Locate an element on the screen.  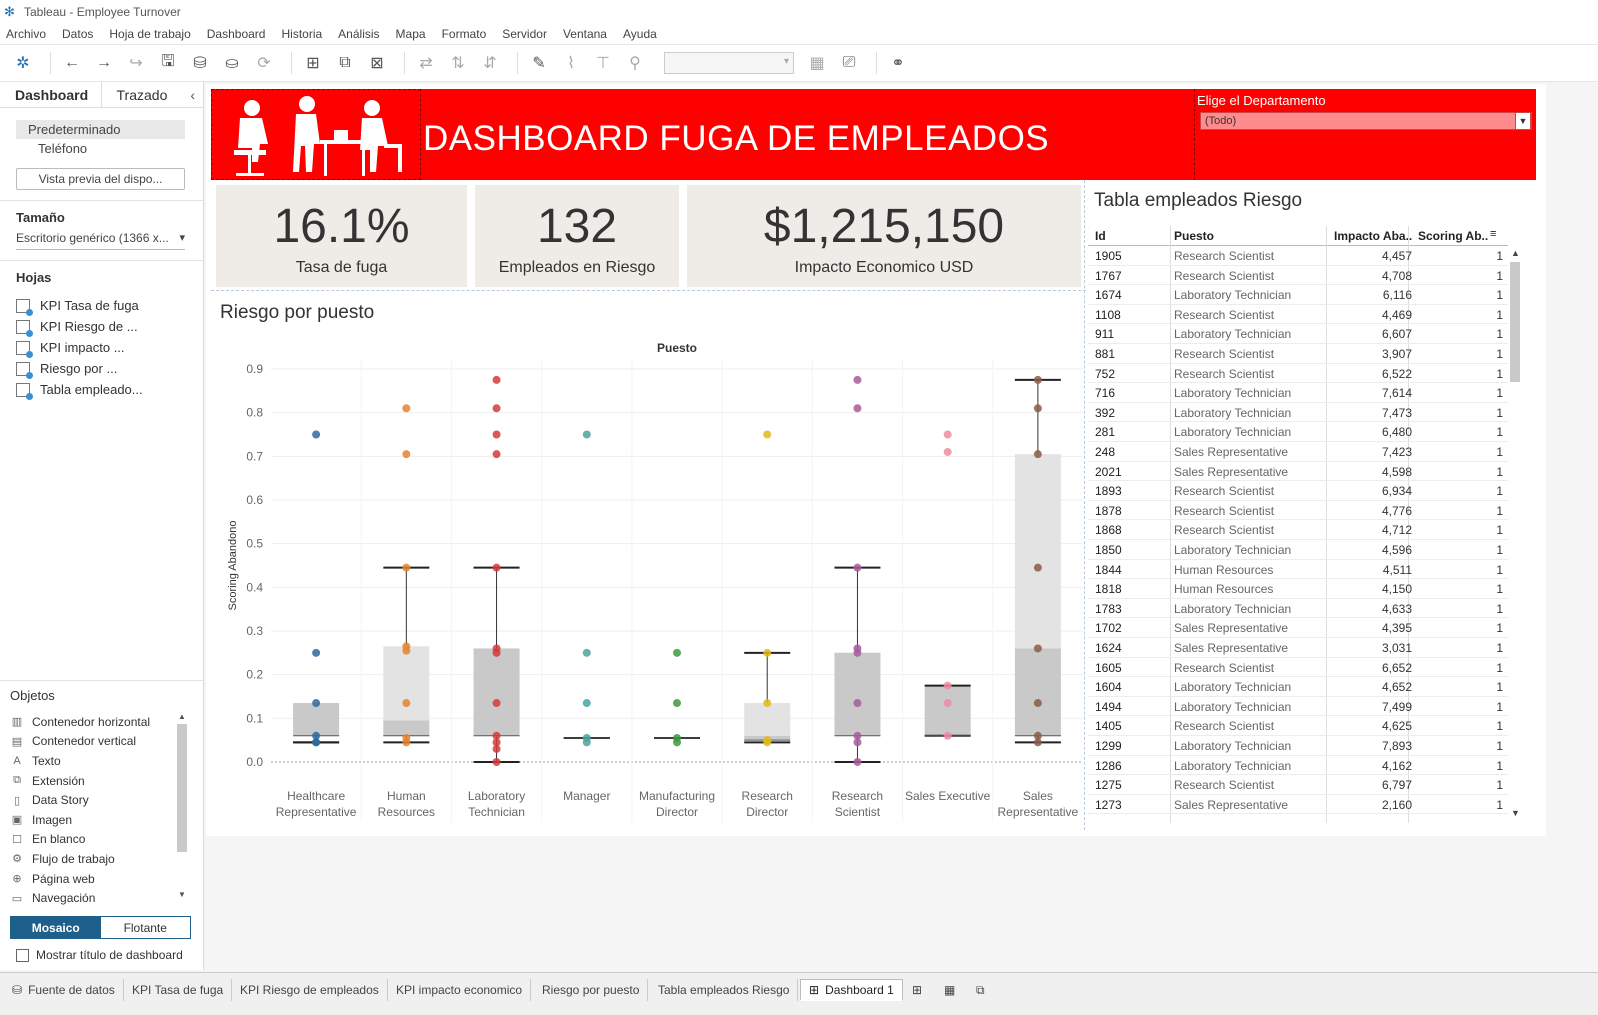
menu-archivo: Archivo is located at coordinates (26, 34).